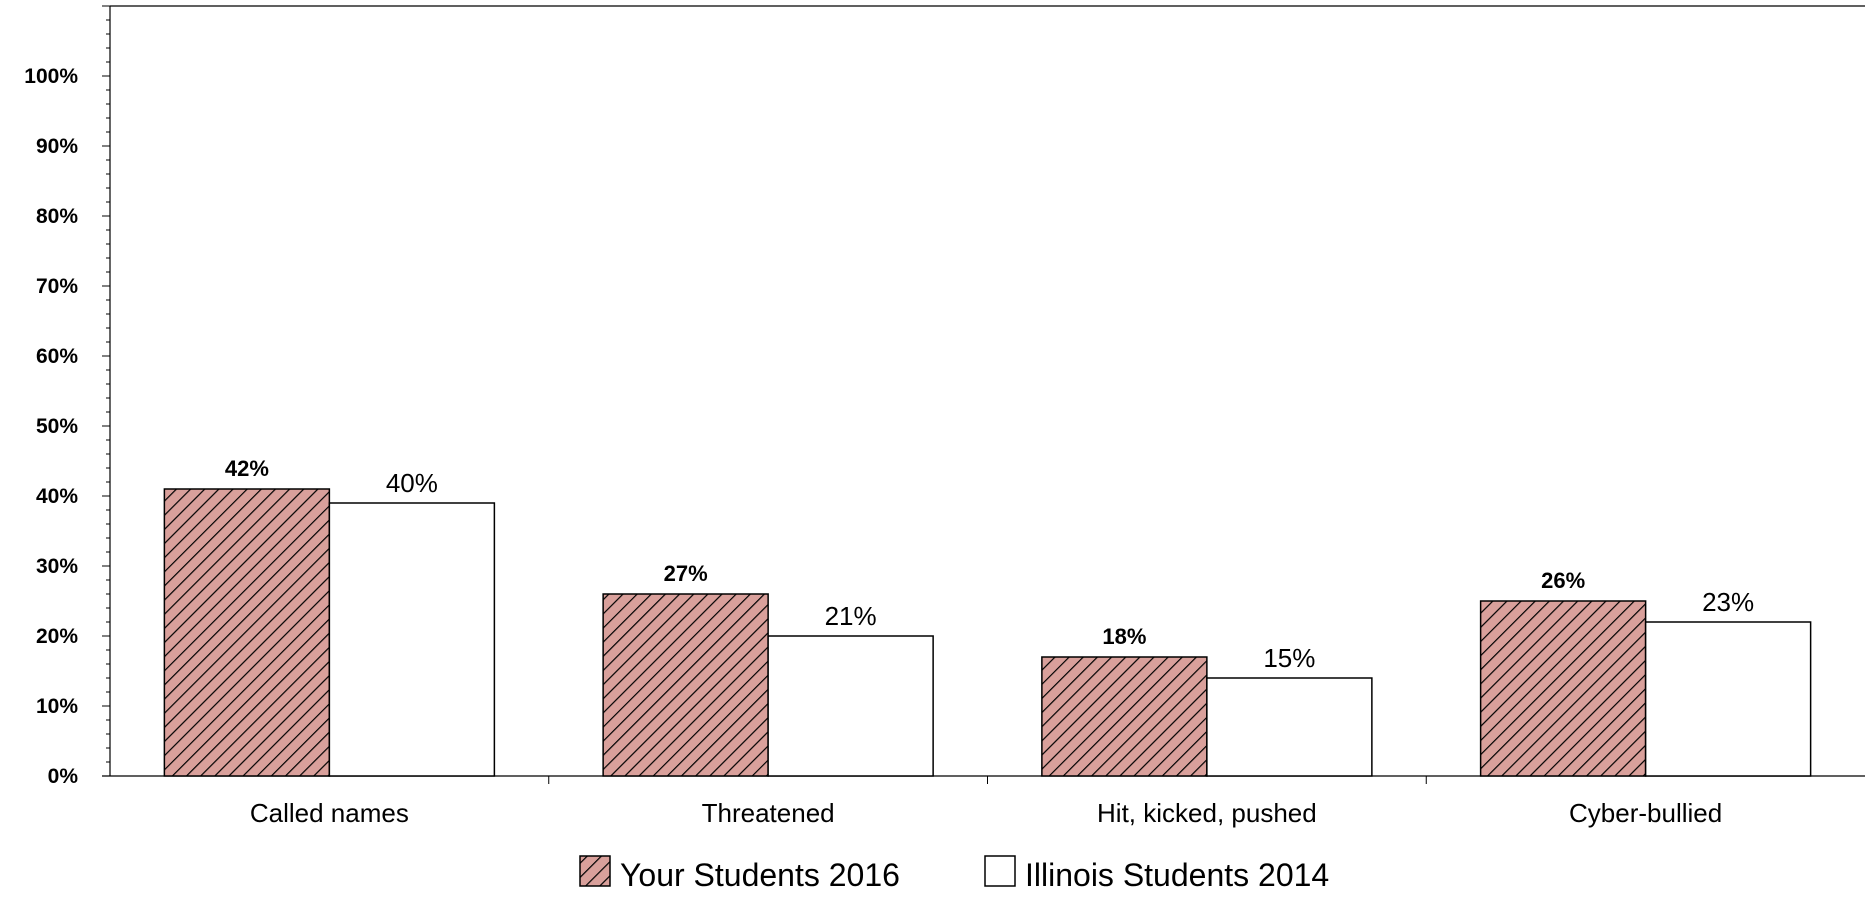 This screenshot has width=1865, height=904. I want to click on data-label: 42%, so click(247, 468).